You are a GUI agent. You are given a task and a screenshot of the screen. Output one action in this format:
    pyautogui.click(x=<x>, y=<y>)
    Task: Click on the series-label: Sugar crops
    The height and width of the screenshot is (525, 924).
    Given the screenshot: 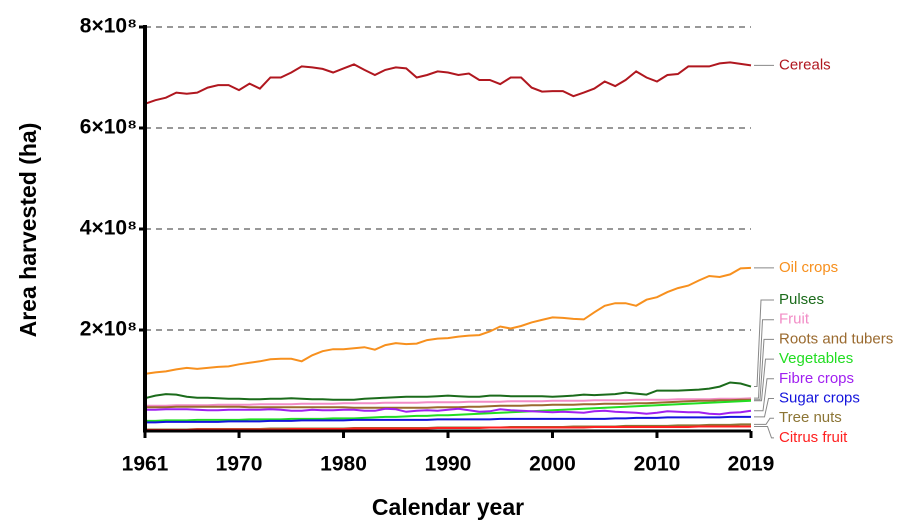 What is the action you would take?
    pyautogui.click(x=819, y=397)
    